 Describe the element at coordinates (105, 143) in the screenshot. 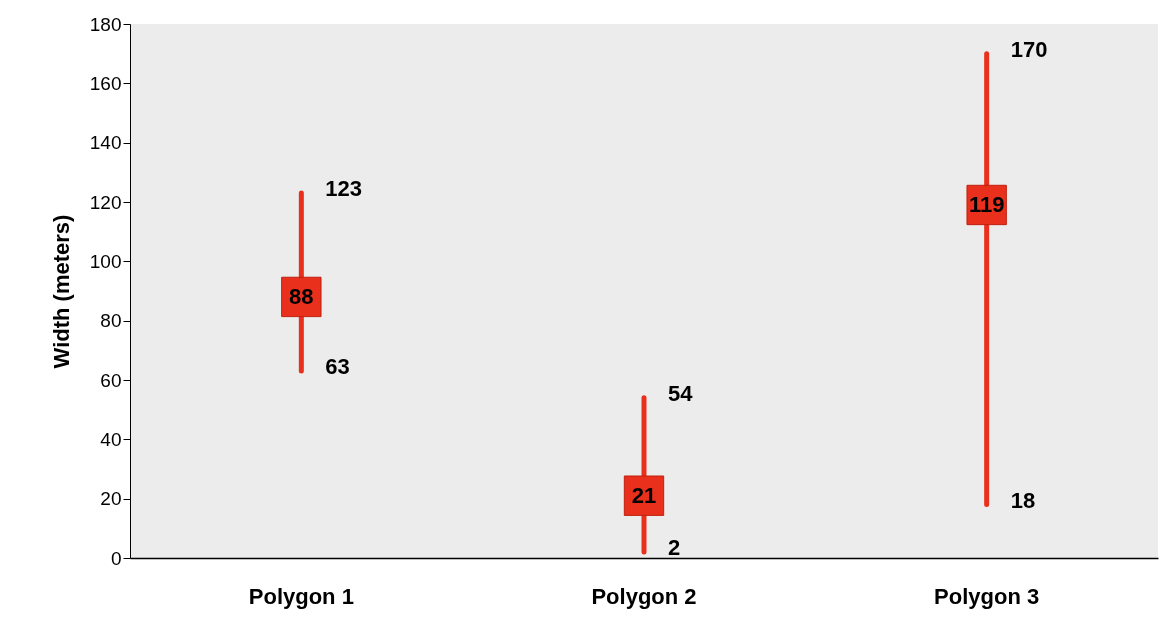

I see `y-tick-label: 140` at that location.